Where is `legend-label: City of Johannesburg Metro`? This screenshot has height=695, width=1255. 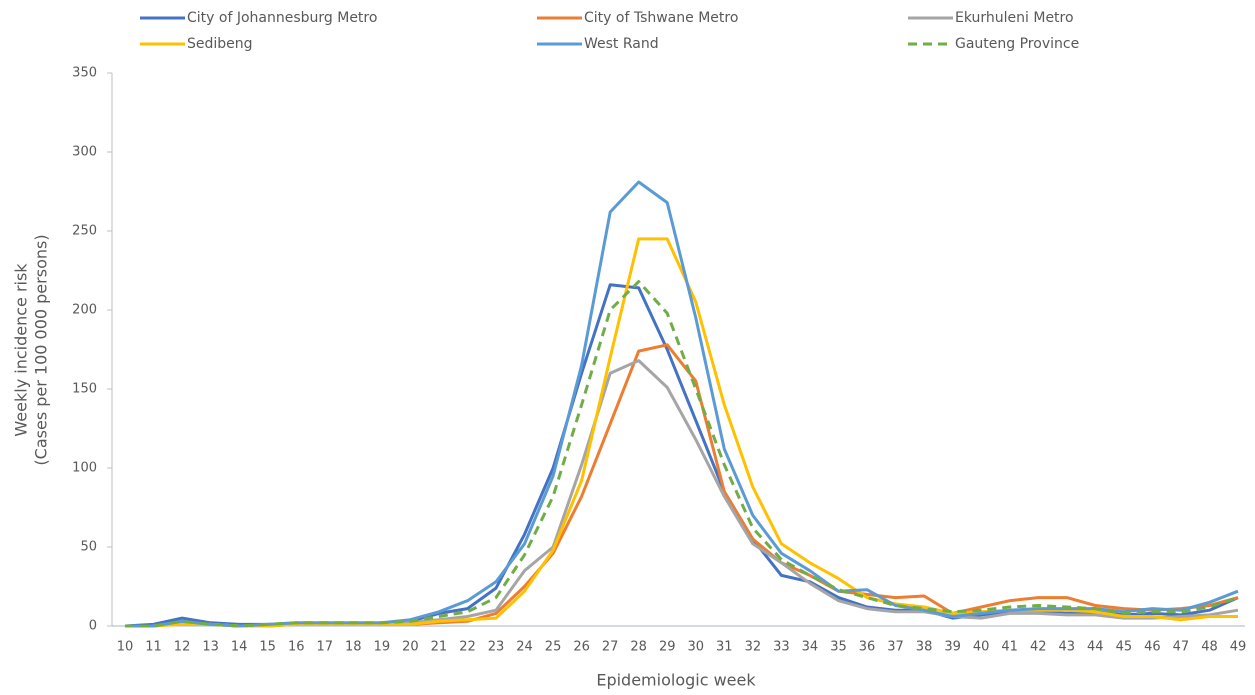
legend-label: City of Johannesburg Metro is located at coordinates (282, 18).